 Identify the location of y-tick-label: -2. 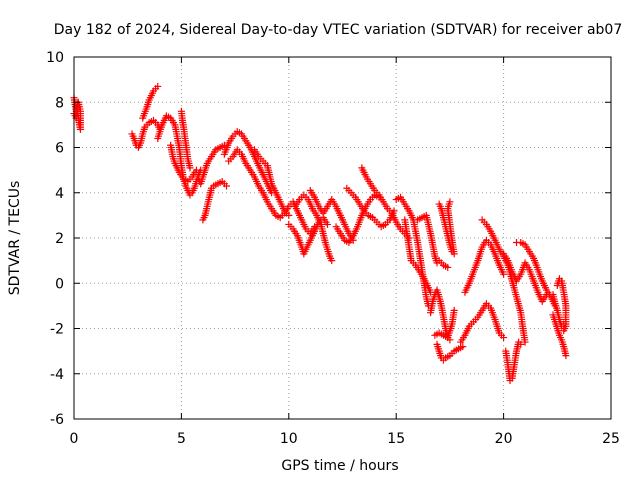
(57, 330).